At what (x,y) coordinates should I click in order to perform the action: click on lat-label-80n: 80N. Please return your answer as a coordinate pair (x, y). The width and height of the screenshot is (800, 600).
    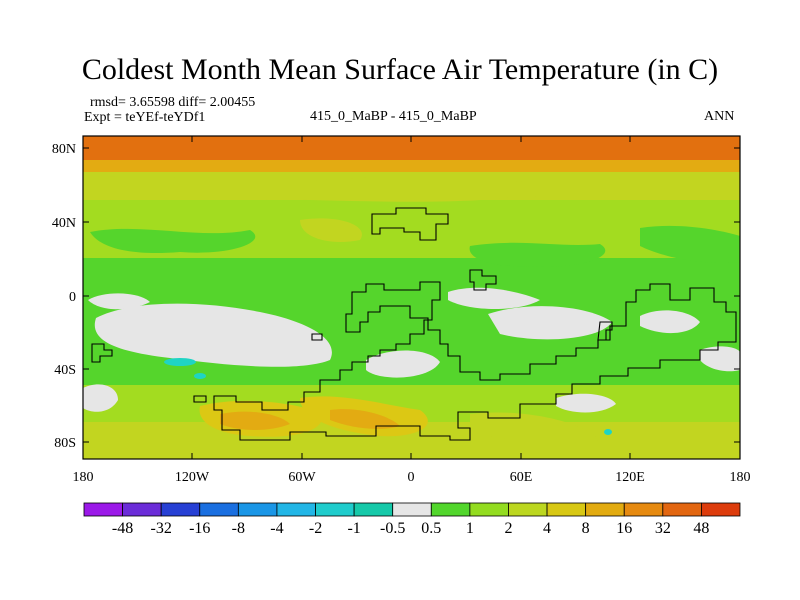
    Looking at the image, I should click on (64, 149).